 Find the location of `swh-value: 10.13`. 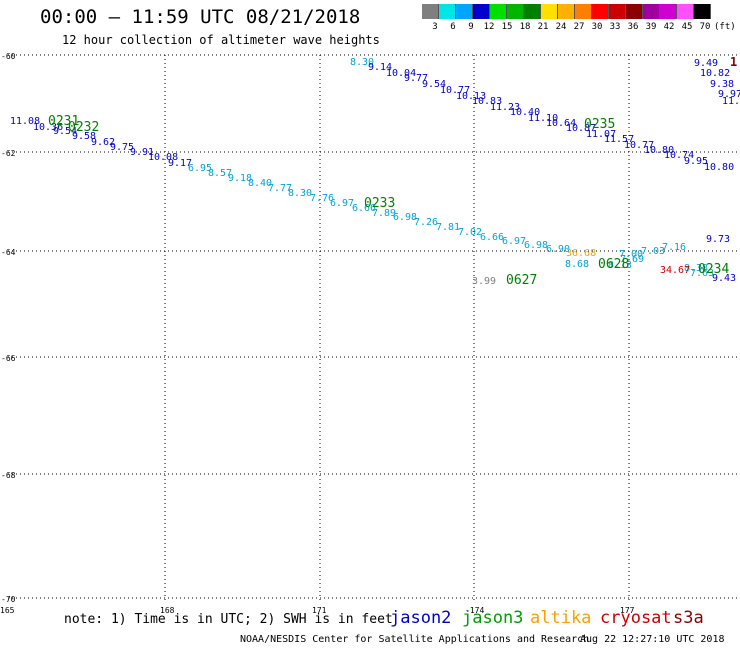

swh-value: 10.13 is located at coordinates (471, 96).